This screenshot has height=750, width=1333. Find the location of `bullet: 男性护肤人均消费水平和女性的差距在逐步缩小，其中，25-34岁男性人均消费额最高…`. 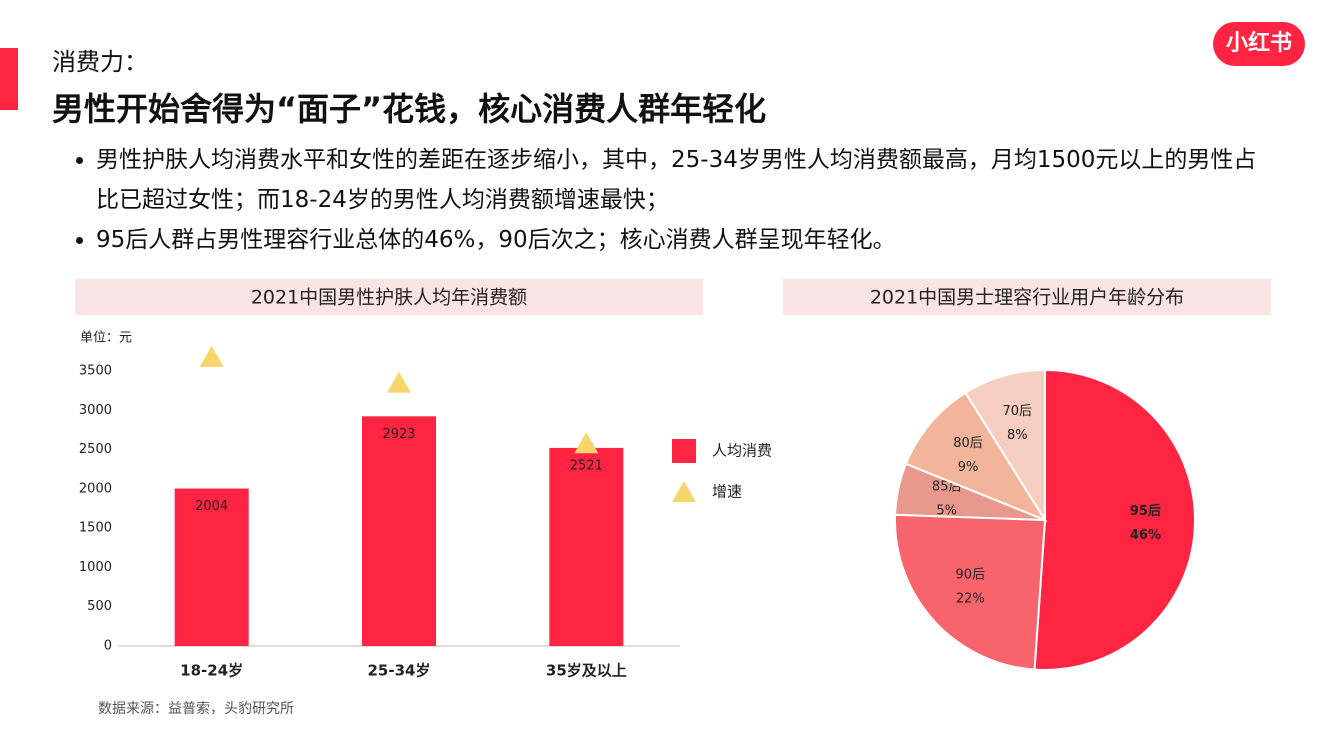

bullet: 男性护肤人均消费水平和女性的差距在逐步缩小，其中，25-34岁男性人均消费额最高… is located at coordinates (686, 180).